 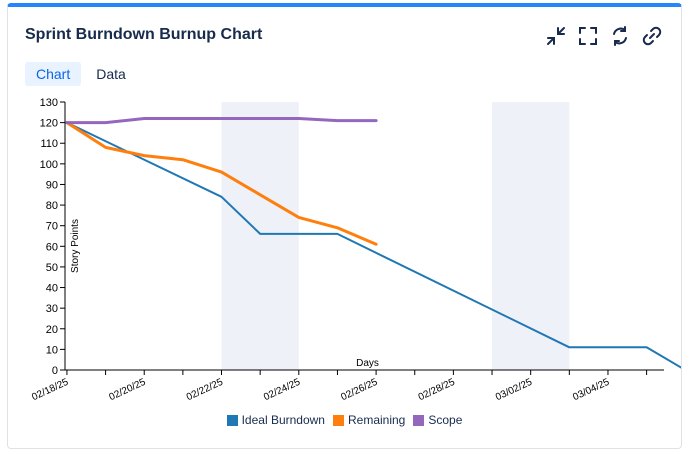 I want to click on chart-legend: Ideal Burndown Remaining Scope, so click(x=344, y=420).